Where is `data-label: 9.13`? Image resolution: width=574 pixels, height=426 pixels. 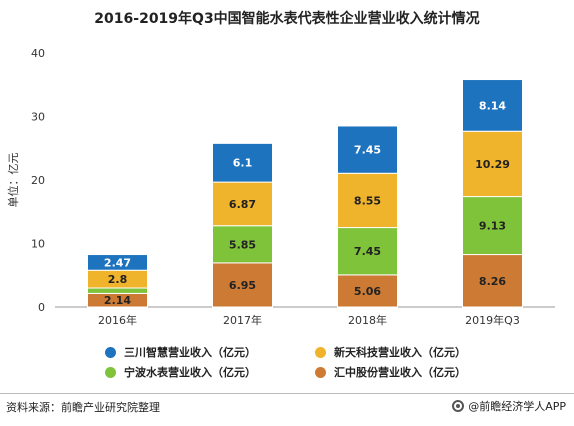 data-label: 9.13 is located at coordinates (492, 226).